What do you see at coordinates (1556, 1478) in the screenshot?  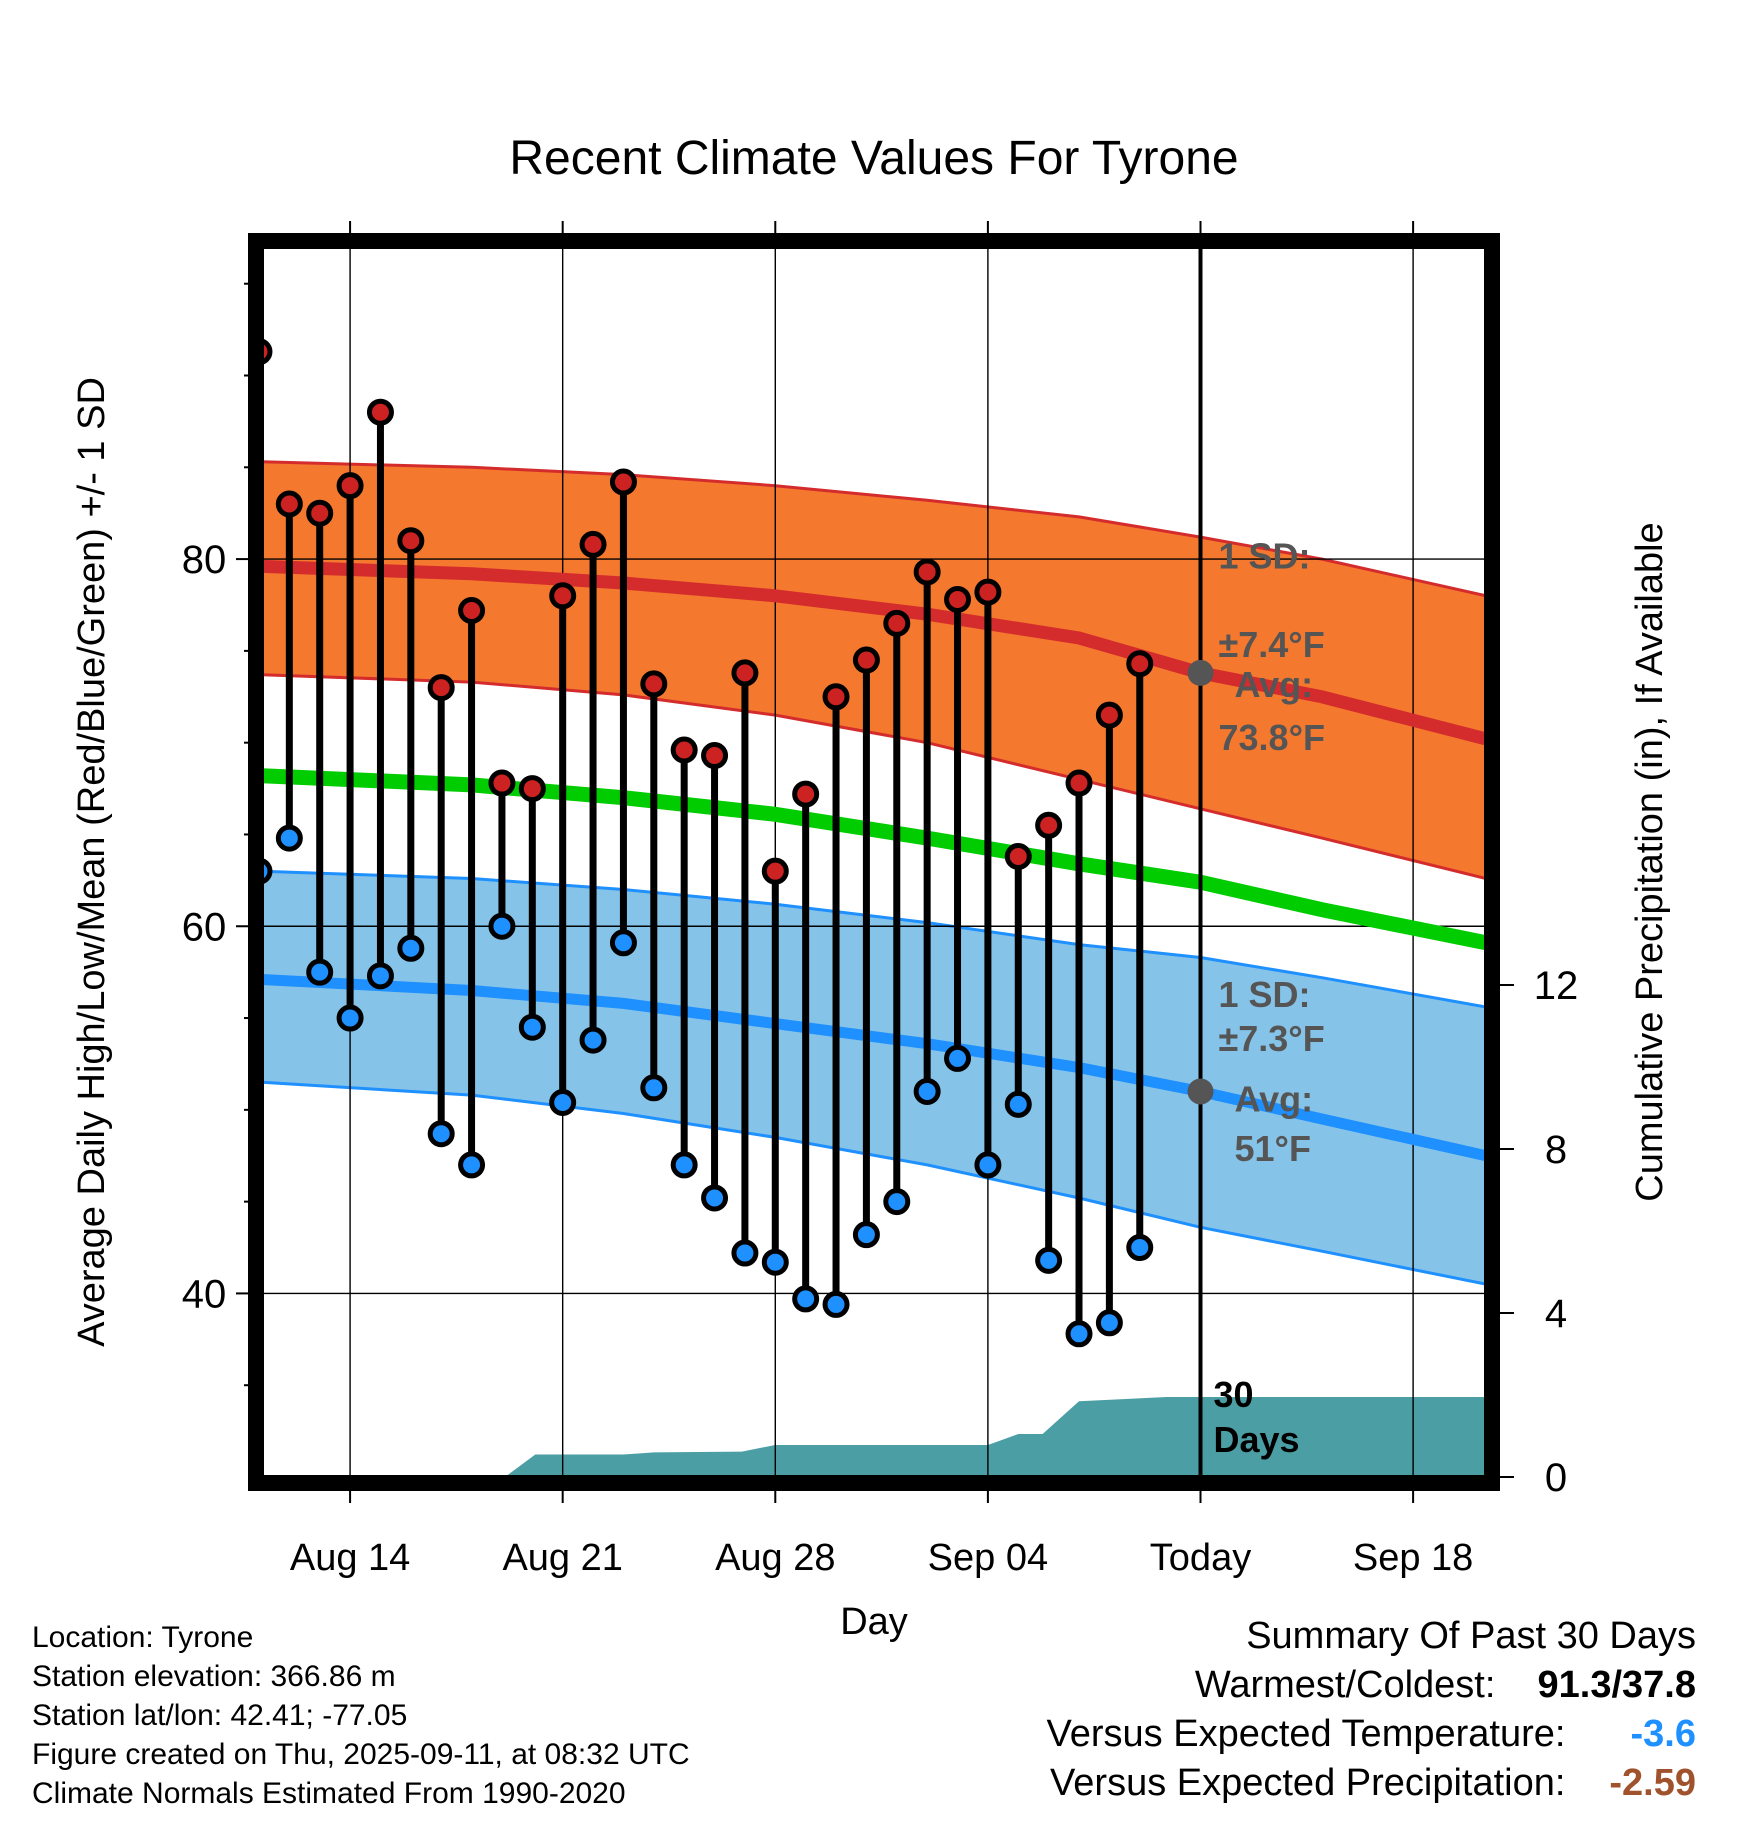 I see `y2-tick-label: 0` at bounding box center [1556, 1478].